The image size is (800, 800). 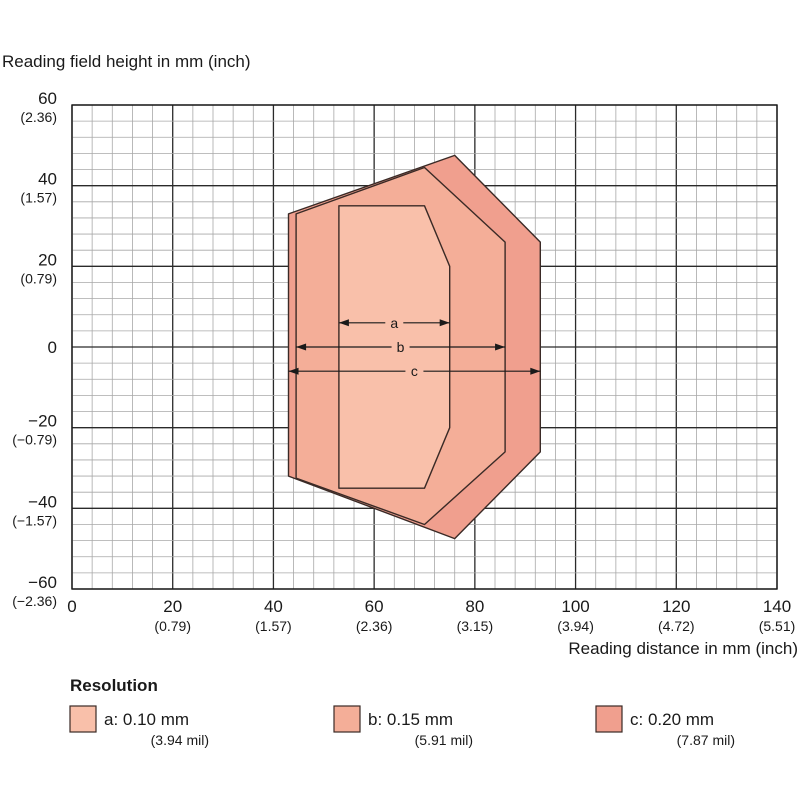 What do you see at coordinates (114, 685) in the screenshot?
I see `legend-title: Resolution` at bounding box center [114, 685].